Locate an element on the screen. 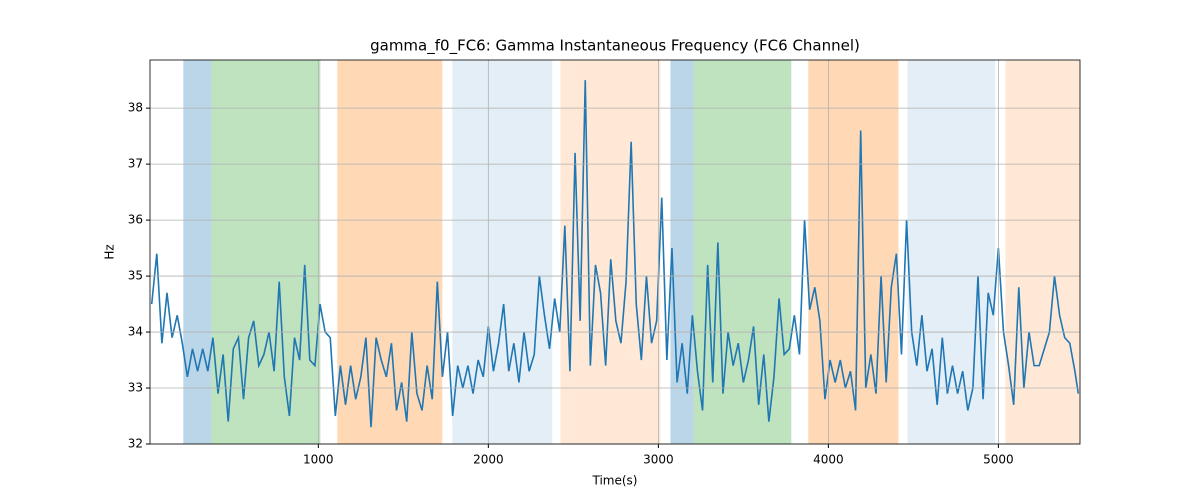  y-tick-label: 38 is located at coordinates (135, 108).